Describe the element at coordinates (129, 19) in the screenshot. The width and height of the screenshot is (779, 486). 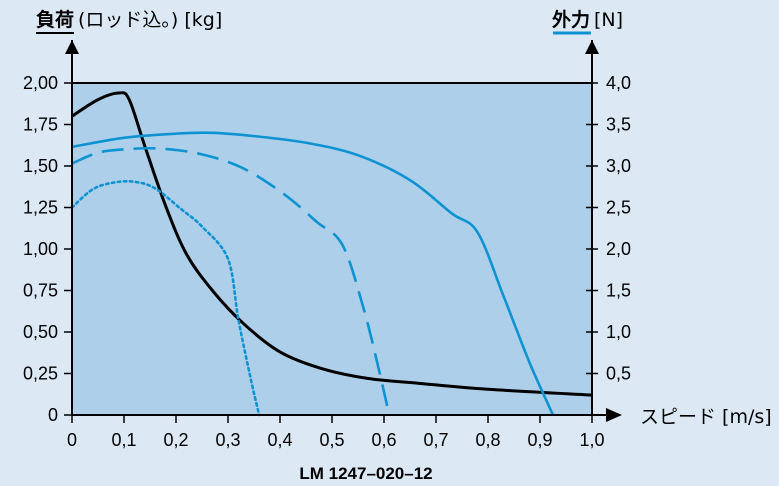
I see `left-axis-label: 負荷 (ロッド込。) [kg]` at that location.